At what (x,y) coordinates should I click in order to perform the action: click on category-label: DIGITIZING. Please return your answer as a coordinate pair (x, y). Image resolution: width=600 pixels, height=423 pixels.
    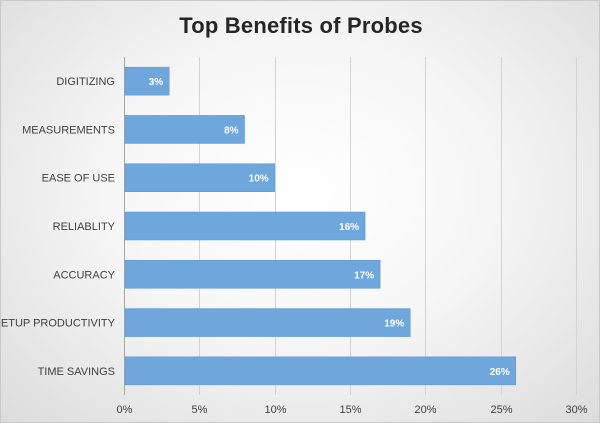
    Looking at the image, I should click on (85, 82).